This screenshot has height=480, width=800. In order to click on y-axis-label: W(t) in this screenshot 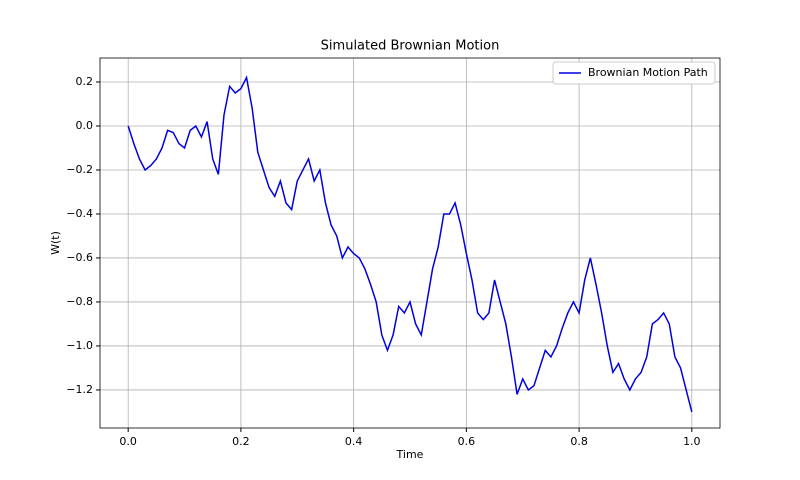, I will do `click(55, 243)`.